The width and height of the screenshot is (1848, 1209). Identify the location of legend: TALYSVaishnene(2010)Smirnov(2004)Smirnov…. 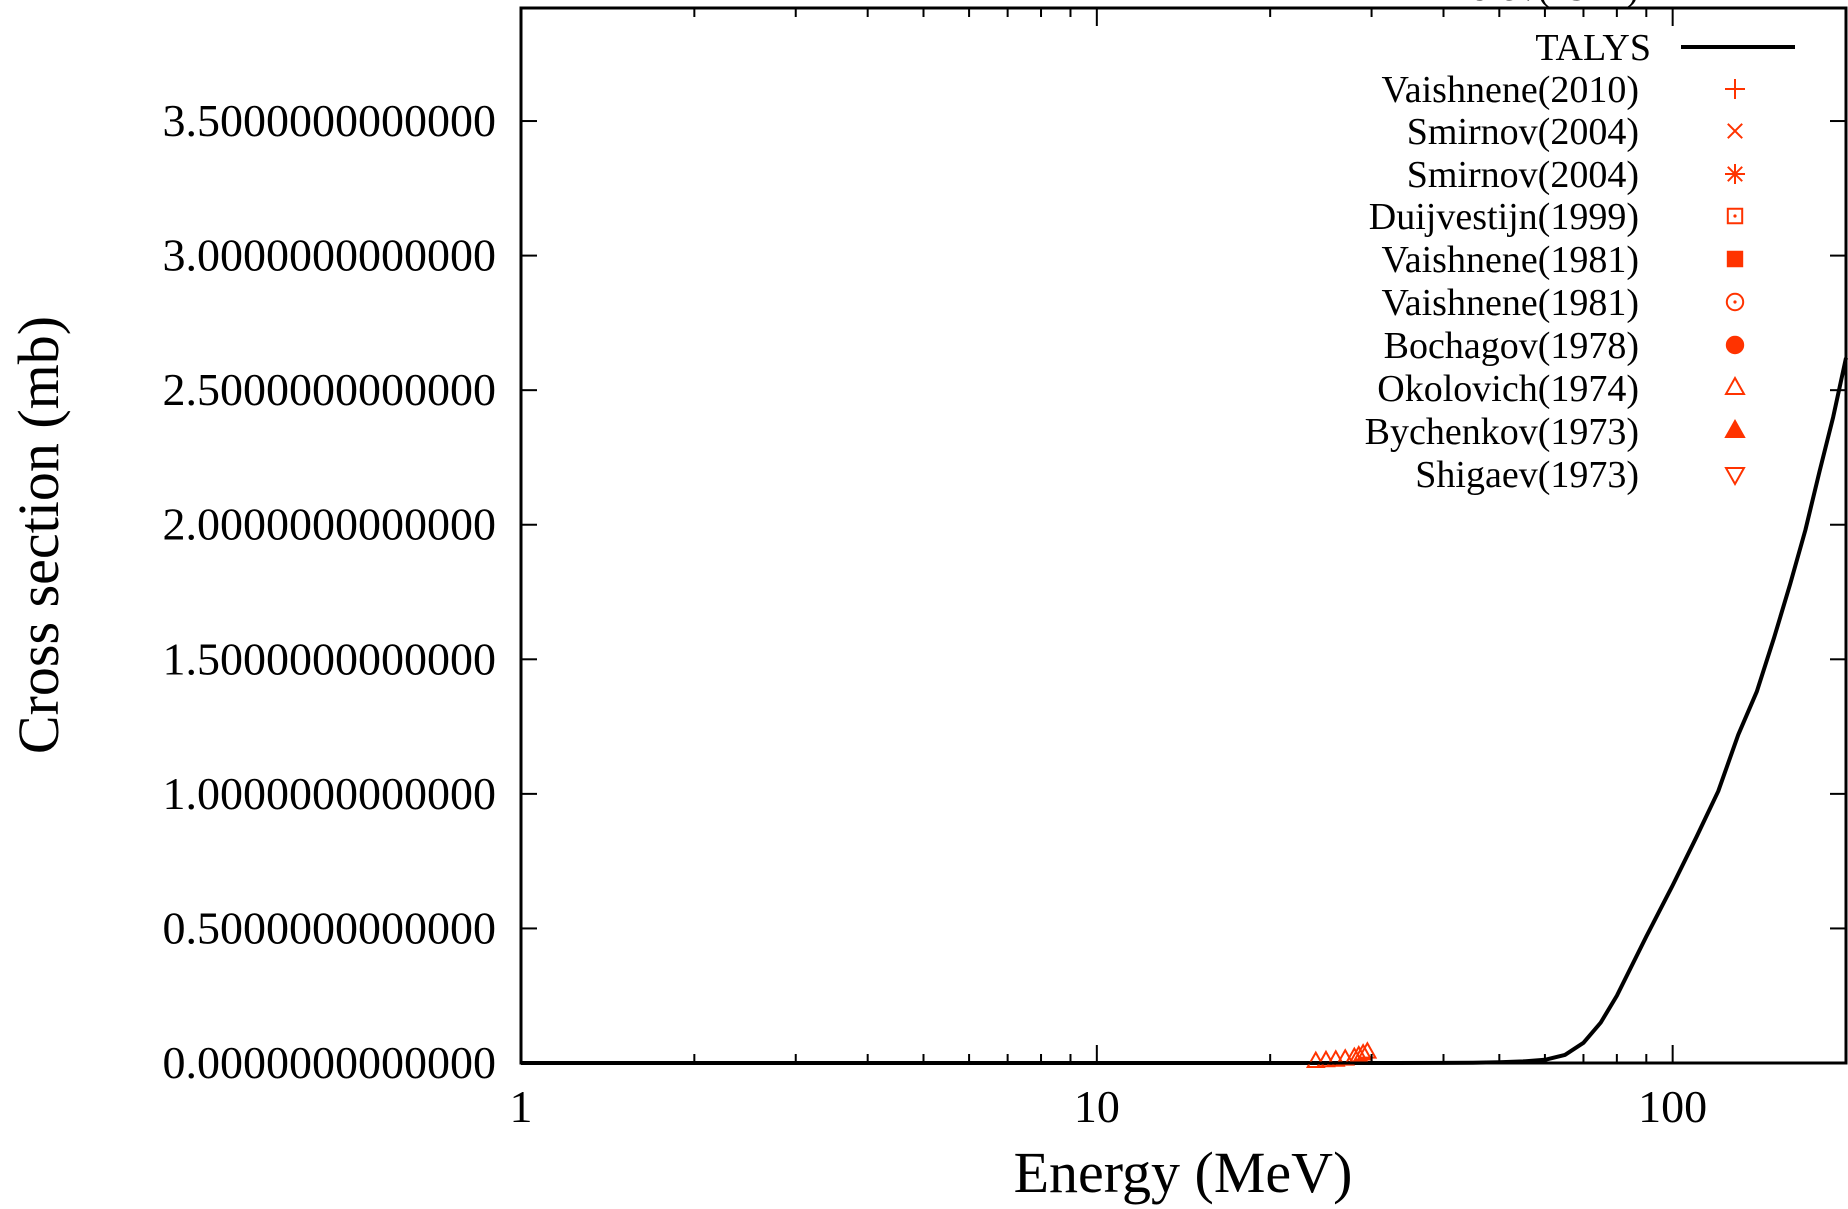
(1580, 248).